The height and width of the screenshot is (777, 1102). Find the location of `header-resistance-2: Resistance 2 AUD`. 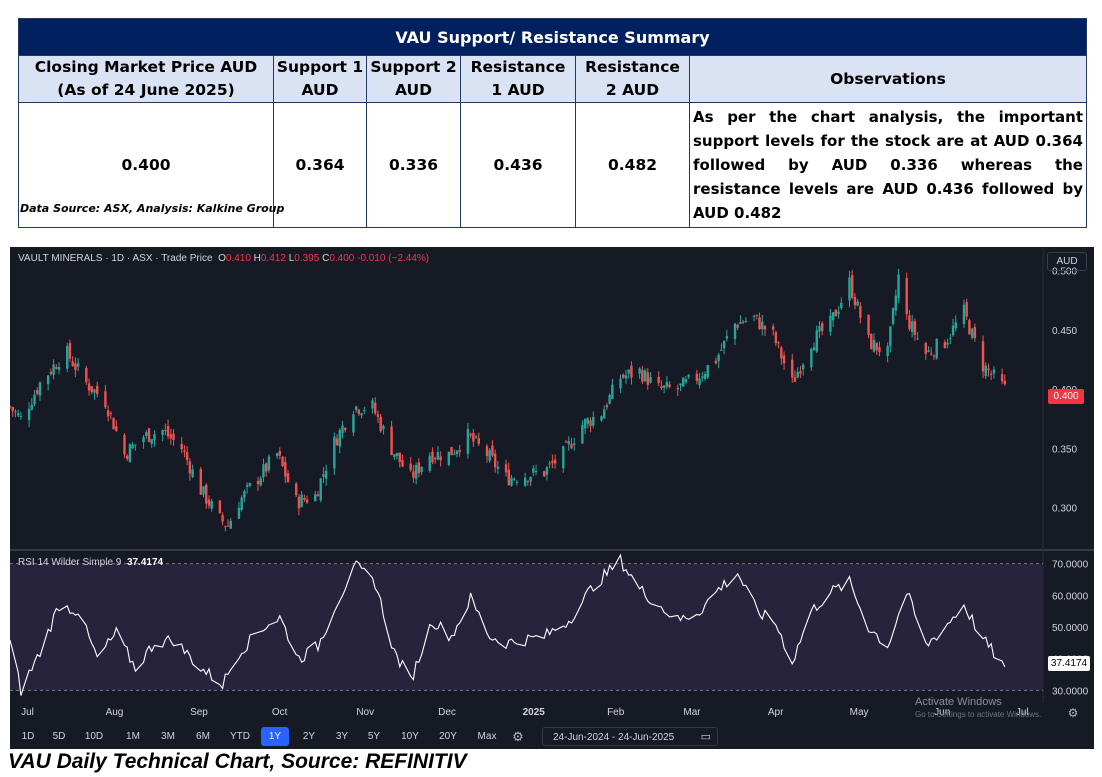

header-resistance-2: Resistance 2 AUD is located at coordinates (632, 79).